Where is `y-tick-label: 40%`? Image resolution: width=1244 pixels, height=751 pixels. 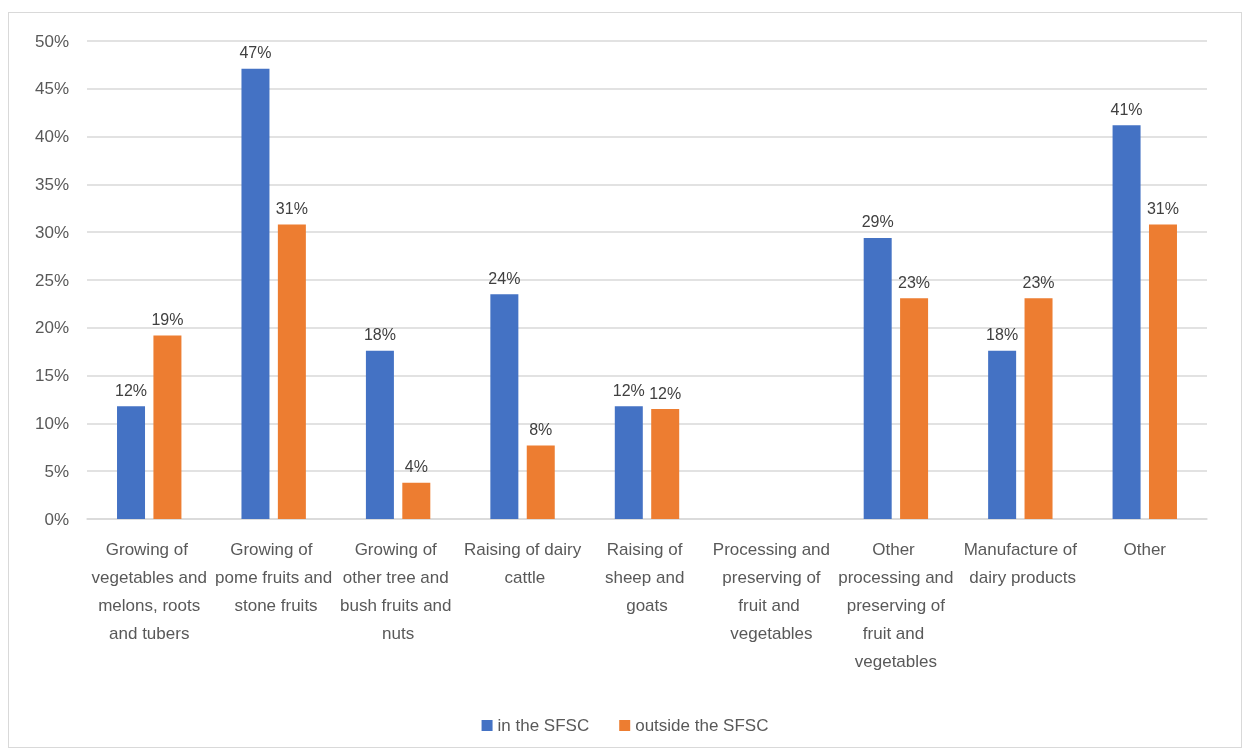
y-tick-label: 40% is located at coordinates (51, 137).